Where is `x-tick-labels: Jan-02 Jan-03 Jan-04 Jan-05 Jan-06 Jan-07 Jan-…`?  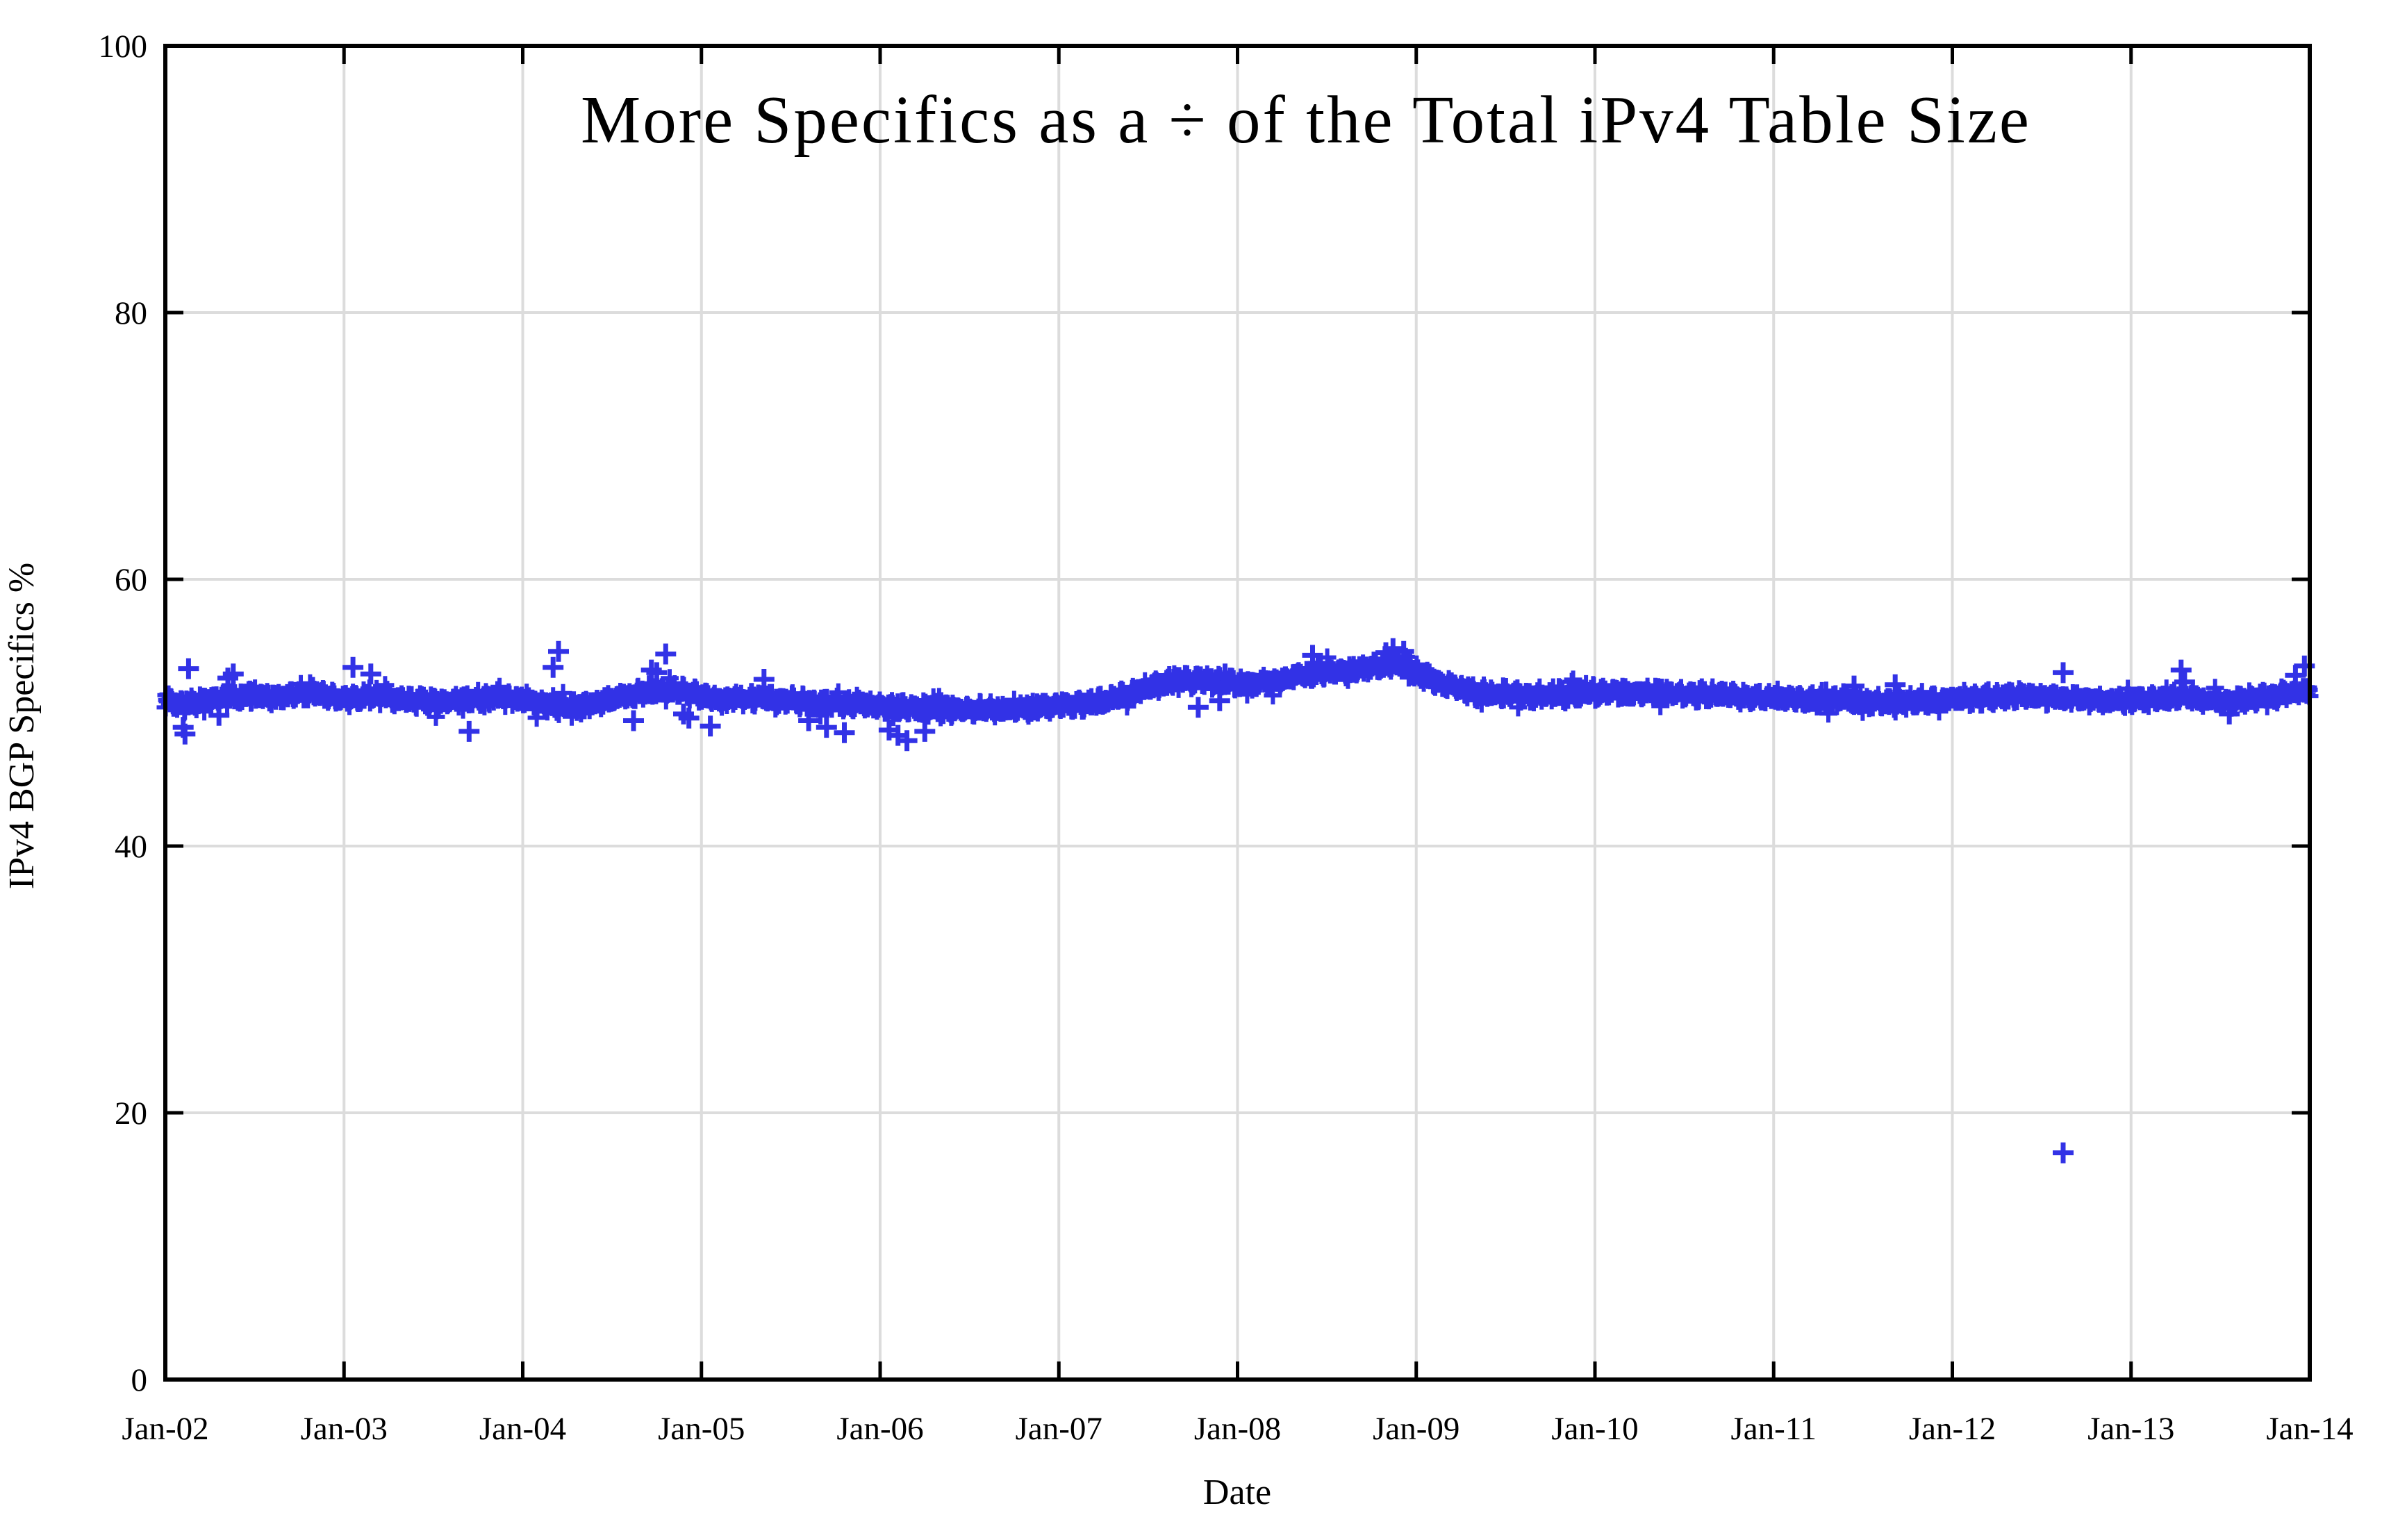 x-tick-labels: Jan-02 Jan-03 Jan-04 Jan-05 Jan-06 Jan-07 Jan-… is located at coordinates (1238, 1429).